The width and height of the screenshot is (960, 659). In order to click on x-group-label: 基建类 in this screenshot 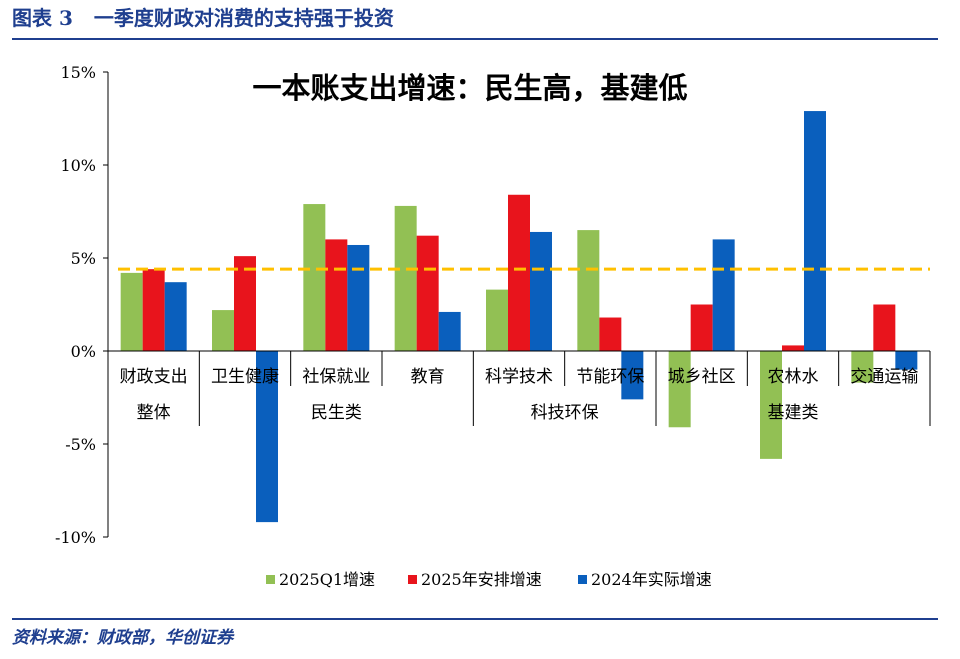, I will do `click(793, 413)`.